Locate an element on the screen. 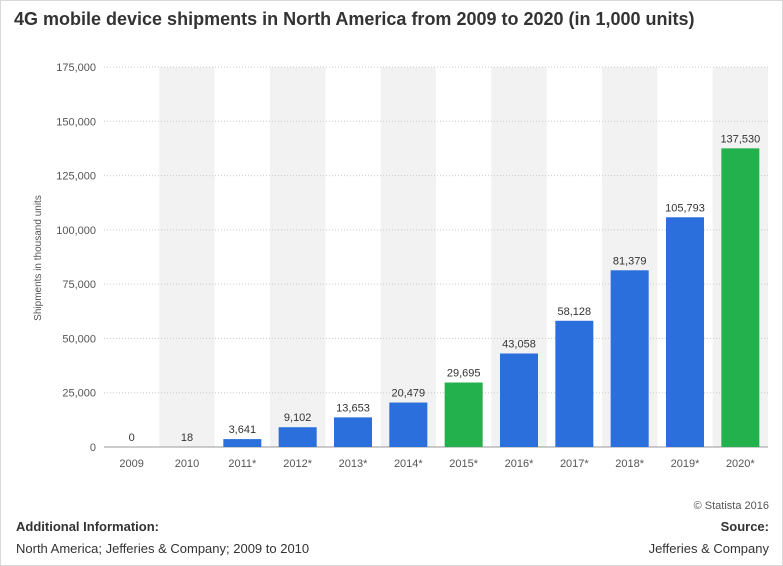 The width and height of the screenshot is (783, 566). bar-2015 is located at coordinates (463, 414).